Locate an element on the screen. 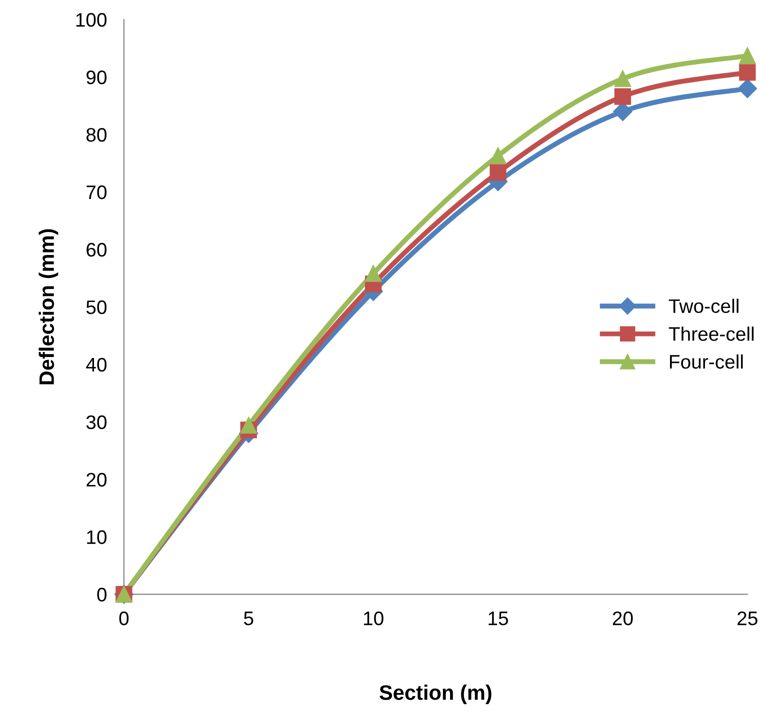 This screenshot has height=723, width=765. y-tick-label: 30 is located at coordinates (96, 422).